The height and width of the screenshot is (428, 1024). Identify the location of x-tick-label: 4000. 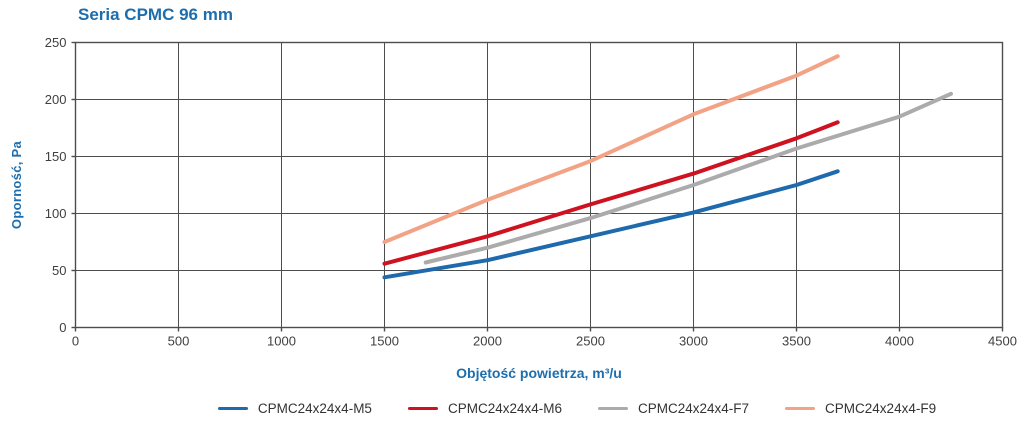
(899, 341).